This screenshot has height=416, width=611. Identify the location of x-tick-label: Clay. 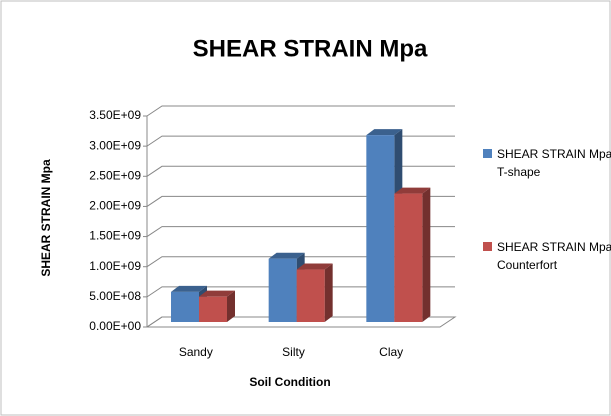
(391, 352).